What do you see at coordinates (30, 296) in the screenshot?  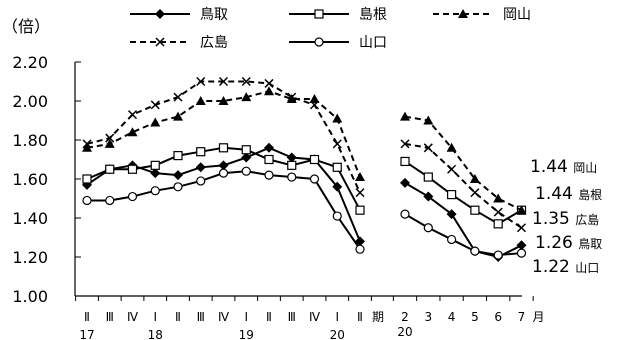 I see `y-tick-label: 1.00` at bounding box center [30, 296].